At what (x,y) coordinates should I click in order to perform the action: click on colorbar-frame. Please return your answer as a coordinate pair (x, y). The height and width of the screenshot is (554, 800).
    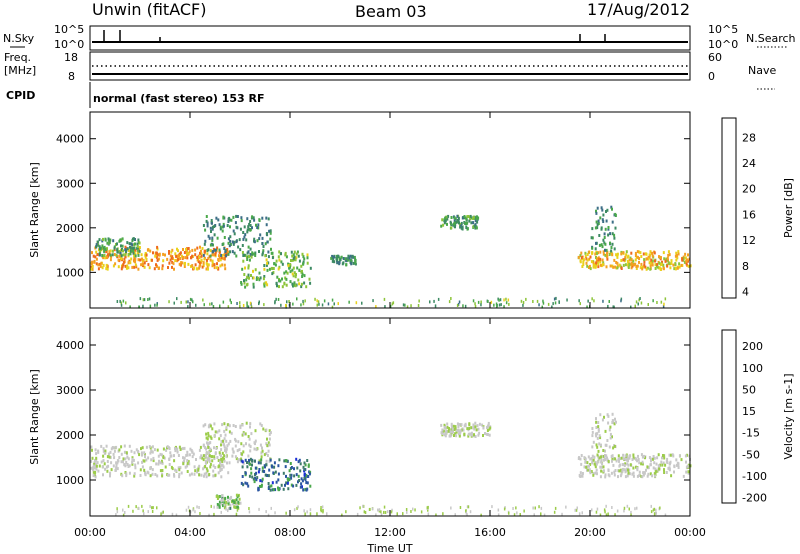
    Looking at the image, I should click on (729, 208).